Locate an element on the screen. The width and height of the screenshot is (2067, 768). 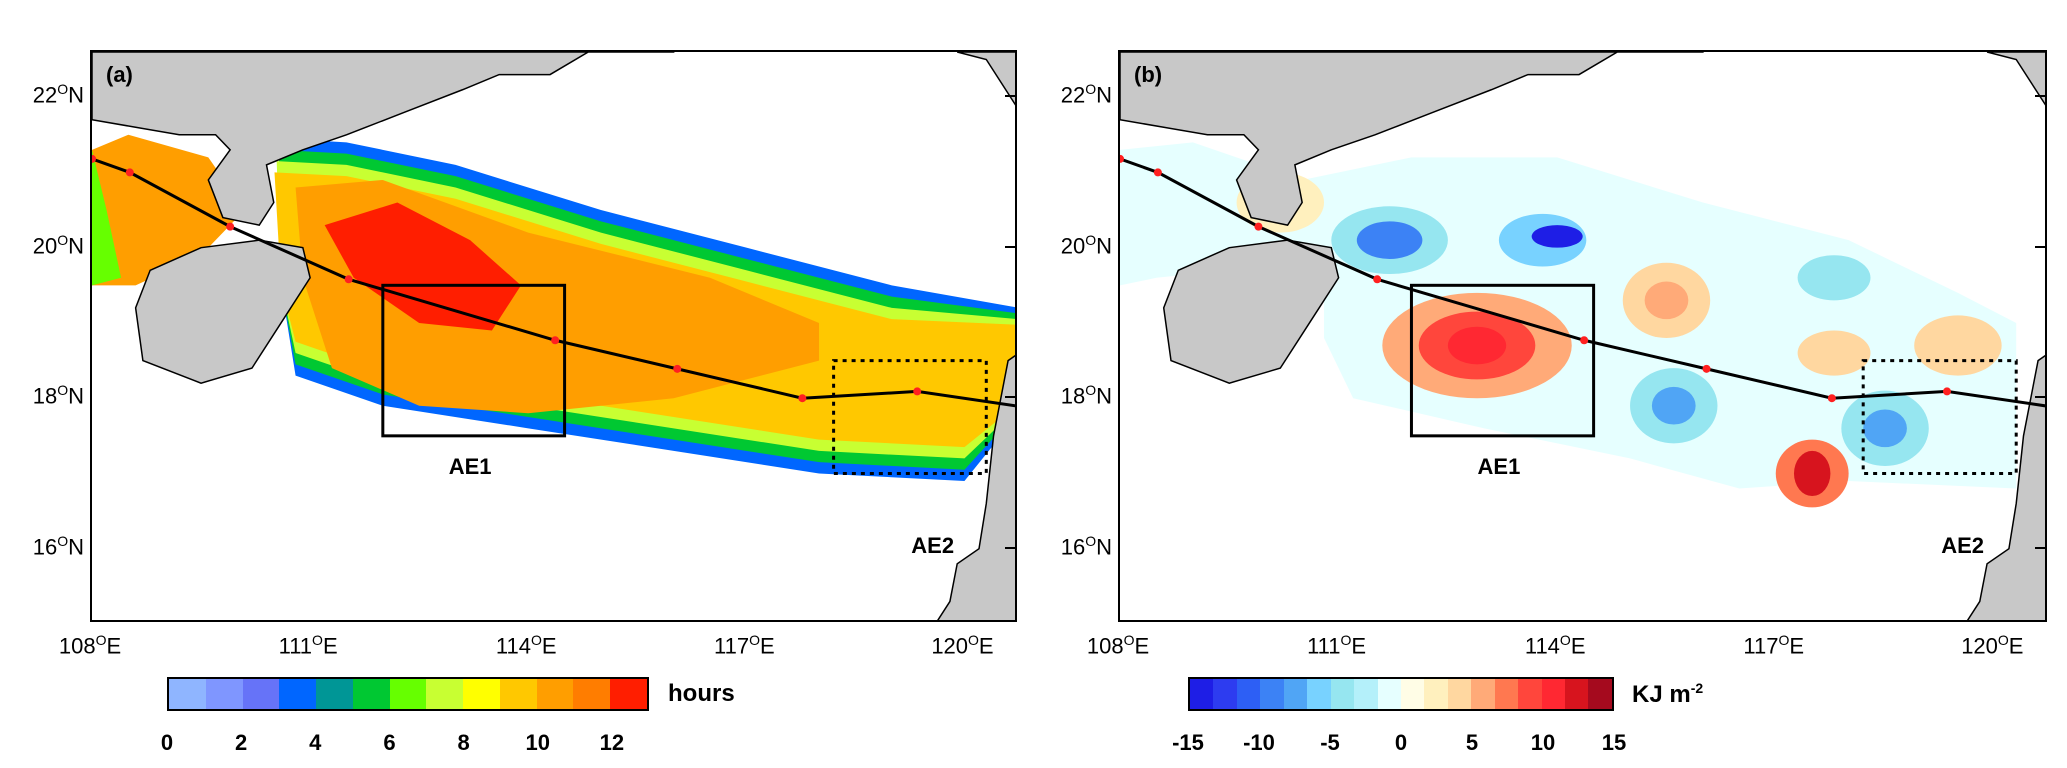
lon-tick-label: 114OE is located at coordinates (1555, 645).